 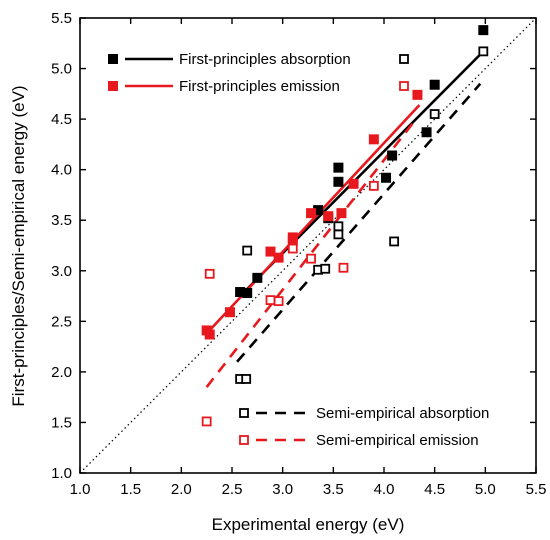 I want to click on legend-label: Semi-empirical absorption, so click(x=402, y=413).